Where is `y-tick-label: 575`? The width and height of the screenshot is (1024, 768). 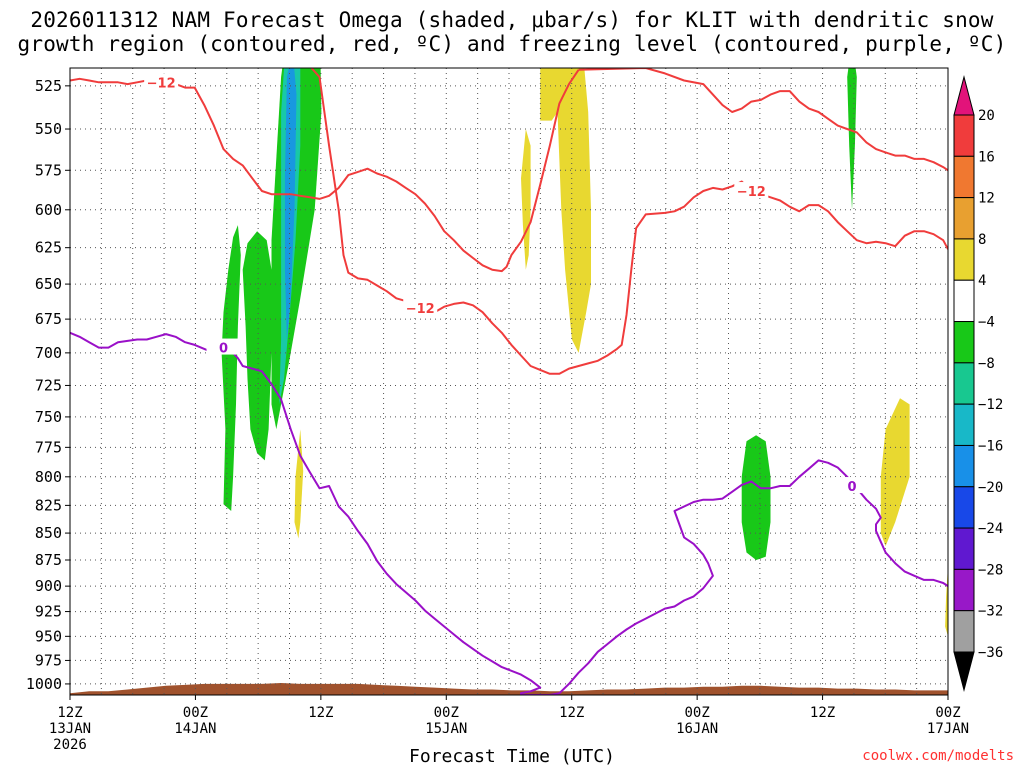 y-tick-label: 575 is located at coordinates (48, 170).